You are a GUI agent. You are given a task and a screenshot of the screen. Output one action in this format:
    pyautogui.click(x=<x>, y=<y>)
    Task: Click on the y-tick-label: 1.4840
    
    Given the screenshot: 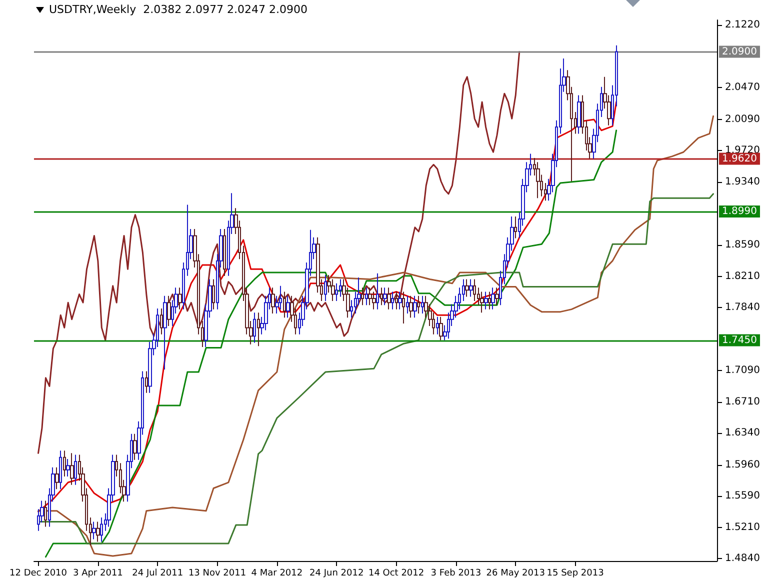 What is the action you would take?
    pyautogui.click(x=742, y=558)
    